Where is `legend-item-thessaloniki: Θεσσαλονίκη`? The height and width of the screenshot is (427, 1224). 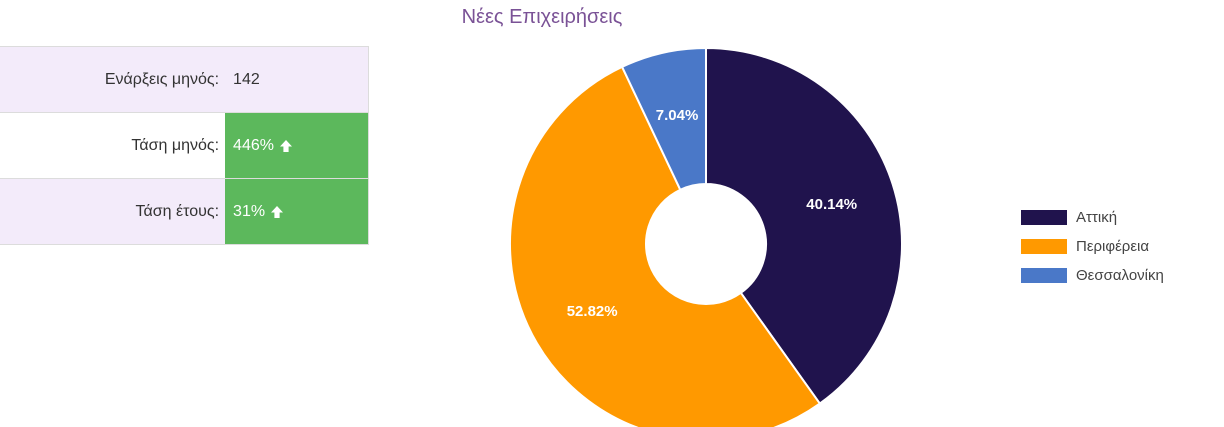 legend-item-thessaloniki: Θεσσαλονίκη is located at coordinates (1092, 275).